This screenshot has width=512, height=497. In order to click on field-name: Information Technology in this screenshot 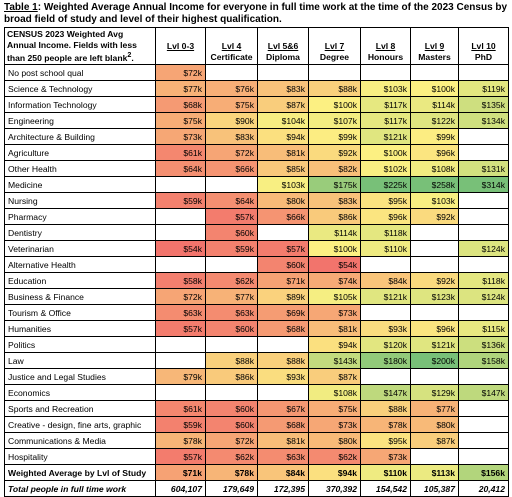, I will do `click(80, 105)`.